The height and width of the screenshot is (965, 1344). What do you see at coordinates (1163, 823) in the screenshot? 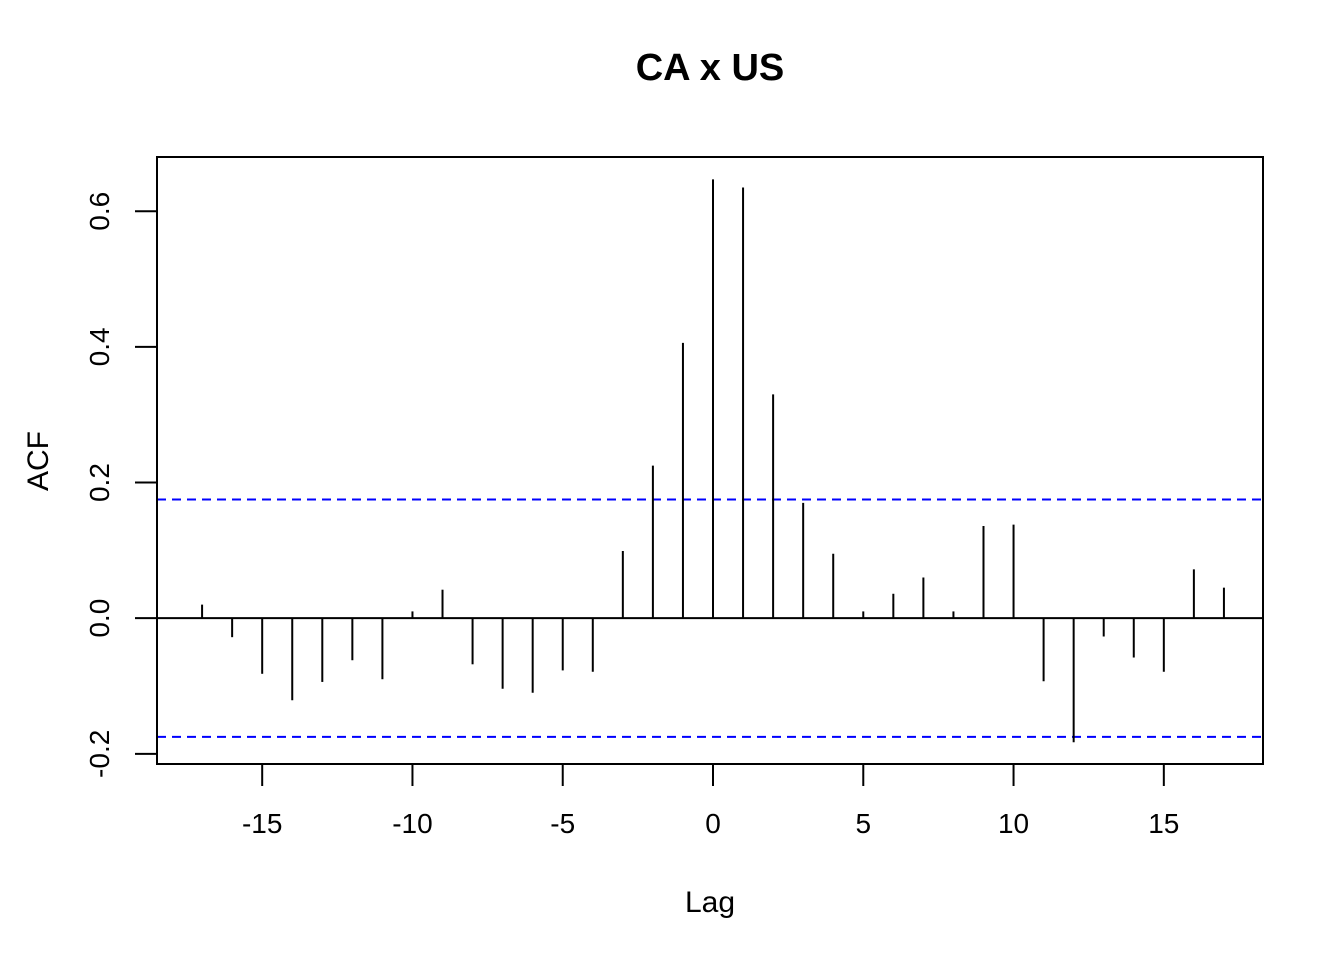
I see `x-tick-label: 15` at bounding box center [1163, 823].